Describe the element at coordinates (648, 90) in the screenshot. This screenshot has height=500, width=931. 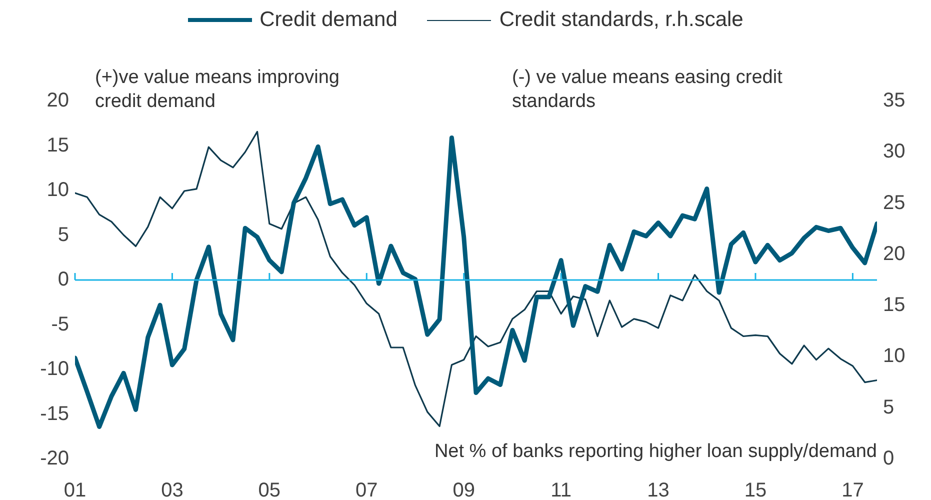
I see `annotation: (-) ve value means easing credit standards` at that location.